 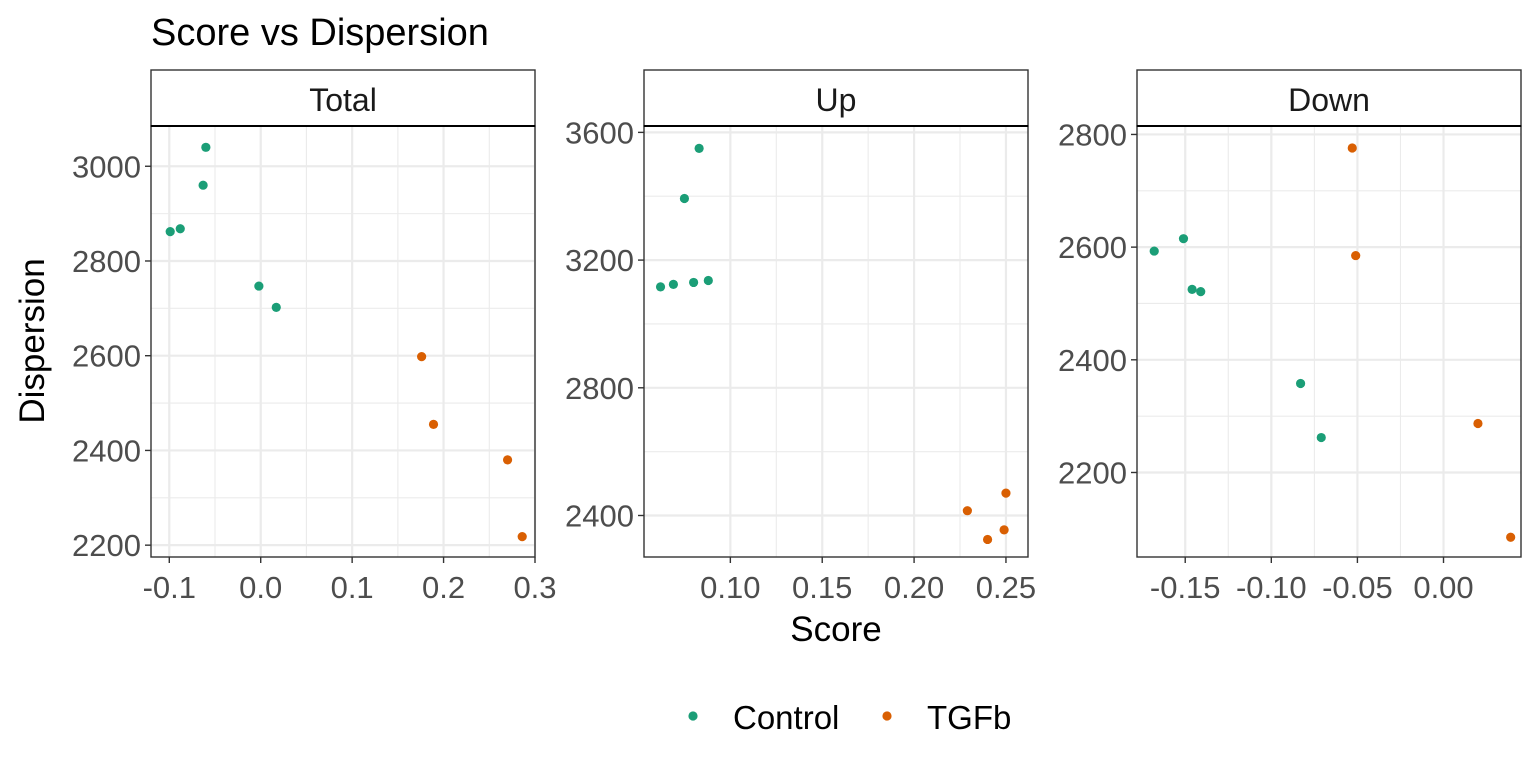 I want to click on x-tick-label: -0.1, so click(x=169, y=587).